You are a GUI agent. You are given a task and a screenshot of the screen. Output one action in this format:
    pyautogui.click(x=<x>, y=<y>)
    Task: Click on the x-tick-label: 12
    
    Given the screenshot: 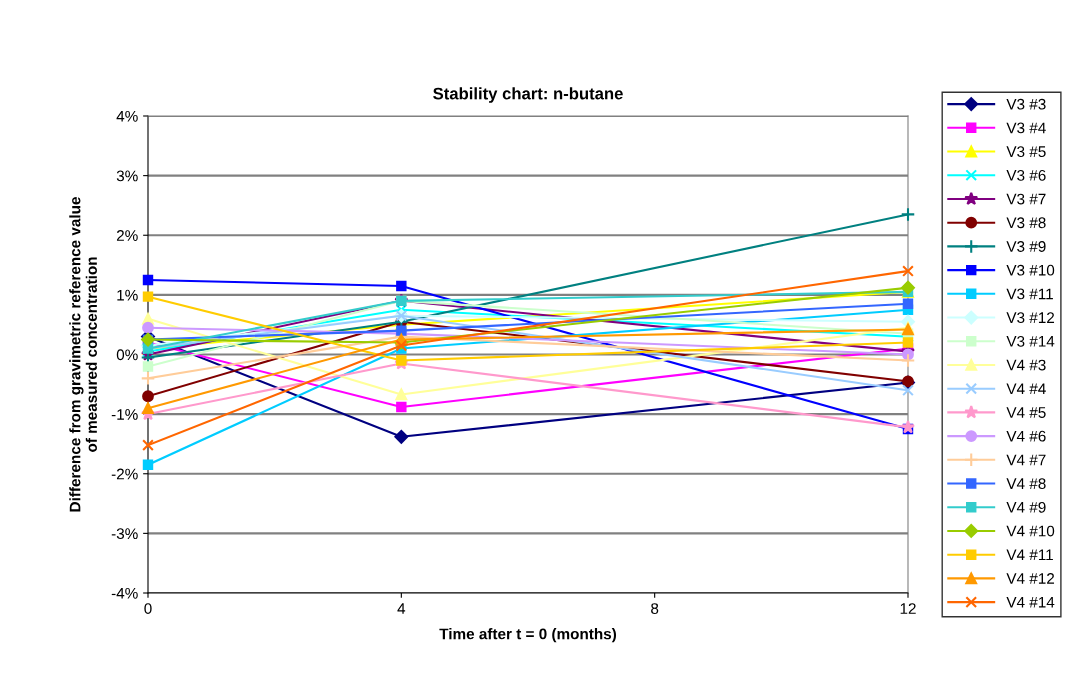 What is the action you would take?
    pyautogui.click(x=908, y=608)
    